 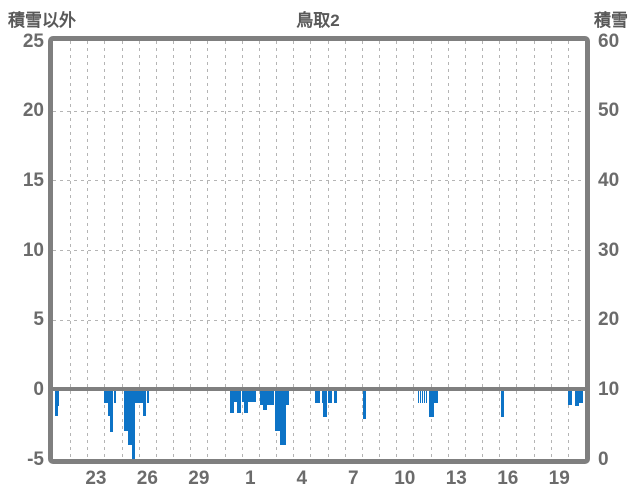 I want to click on x-axis-tick-label: 10, so click(x=405, y=478).